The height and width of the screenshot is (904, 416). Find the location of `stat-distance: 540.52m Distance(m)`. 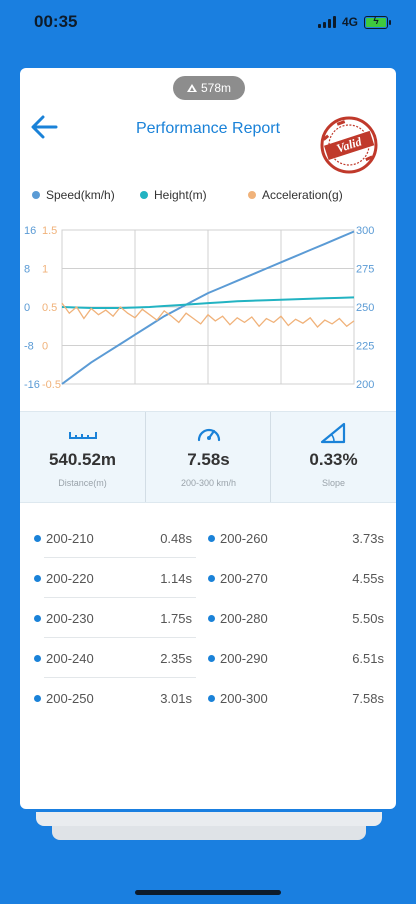

stat-distance: 540.52m Distance(m) is located at coordinates (82, 457).